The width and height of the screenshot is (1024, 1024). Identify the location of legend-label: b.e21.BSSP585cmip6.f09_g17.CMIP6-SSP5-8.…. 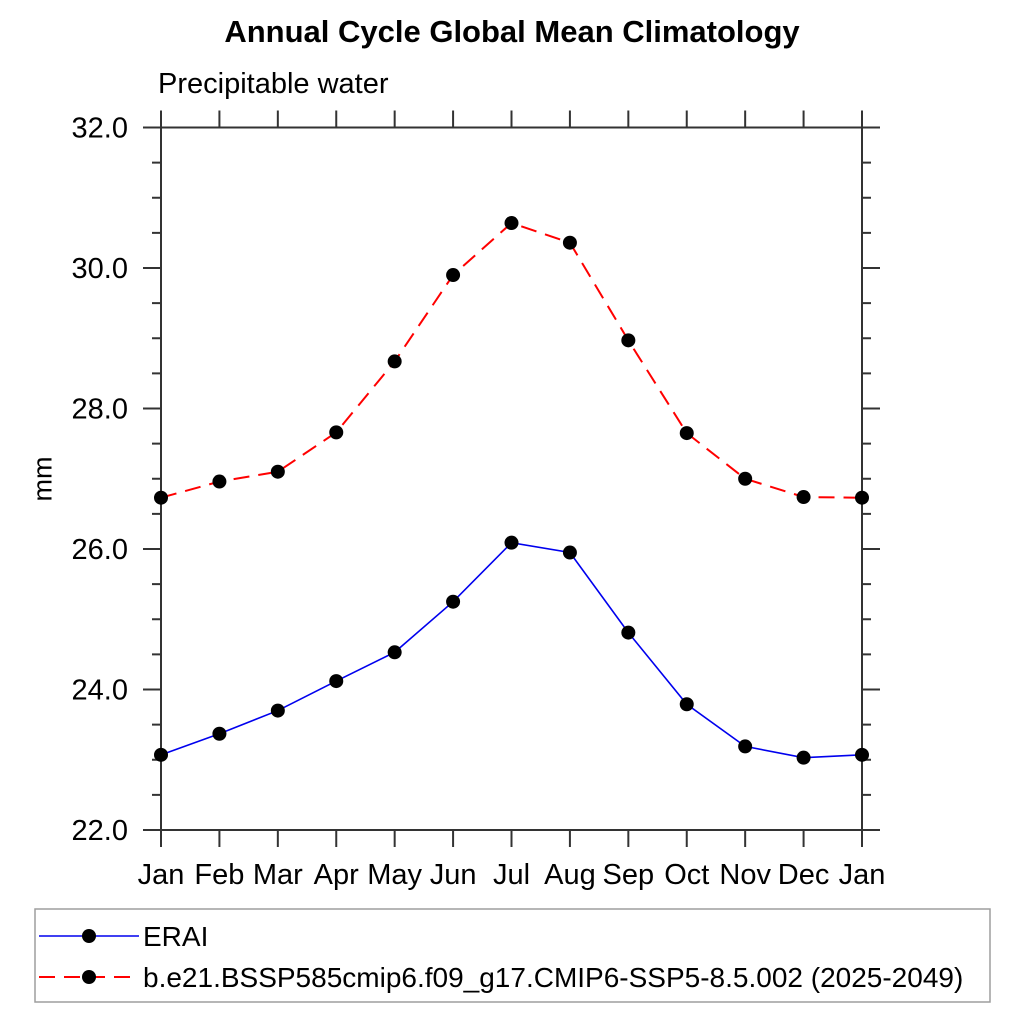
(553, 977).